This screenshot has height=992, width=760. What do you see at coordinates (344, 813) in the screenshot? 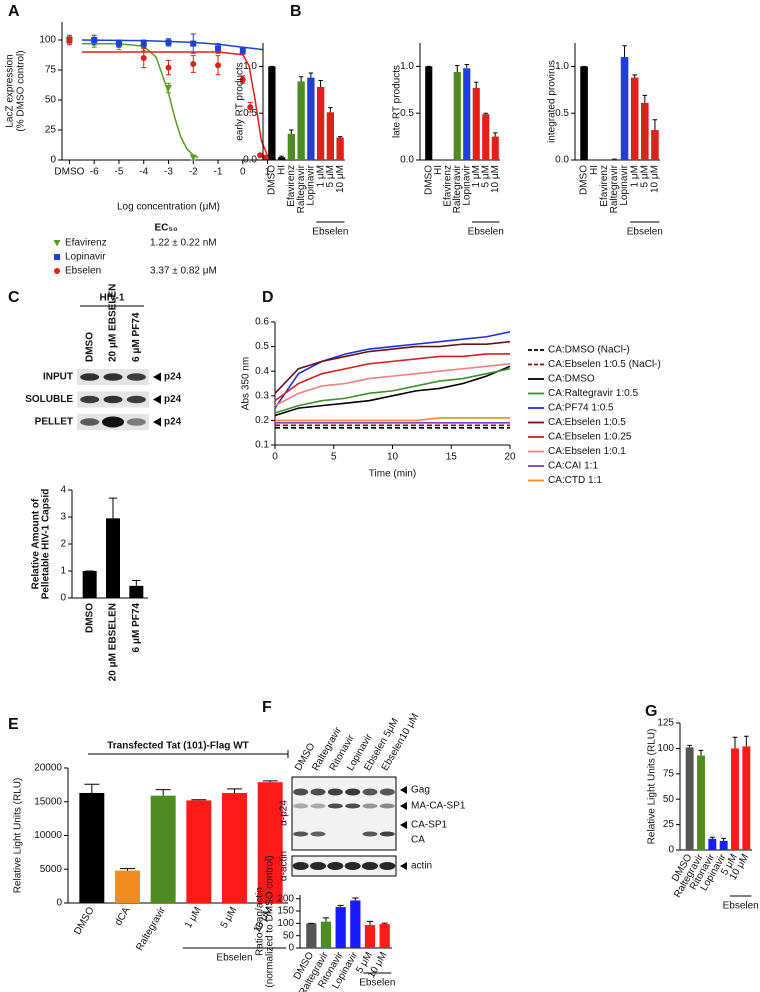
I see `blot-box` at bounding box center [344, 813].